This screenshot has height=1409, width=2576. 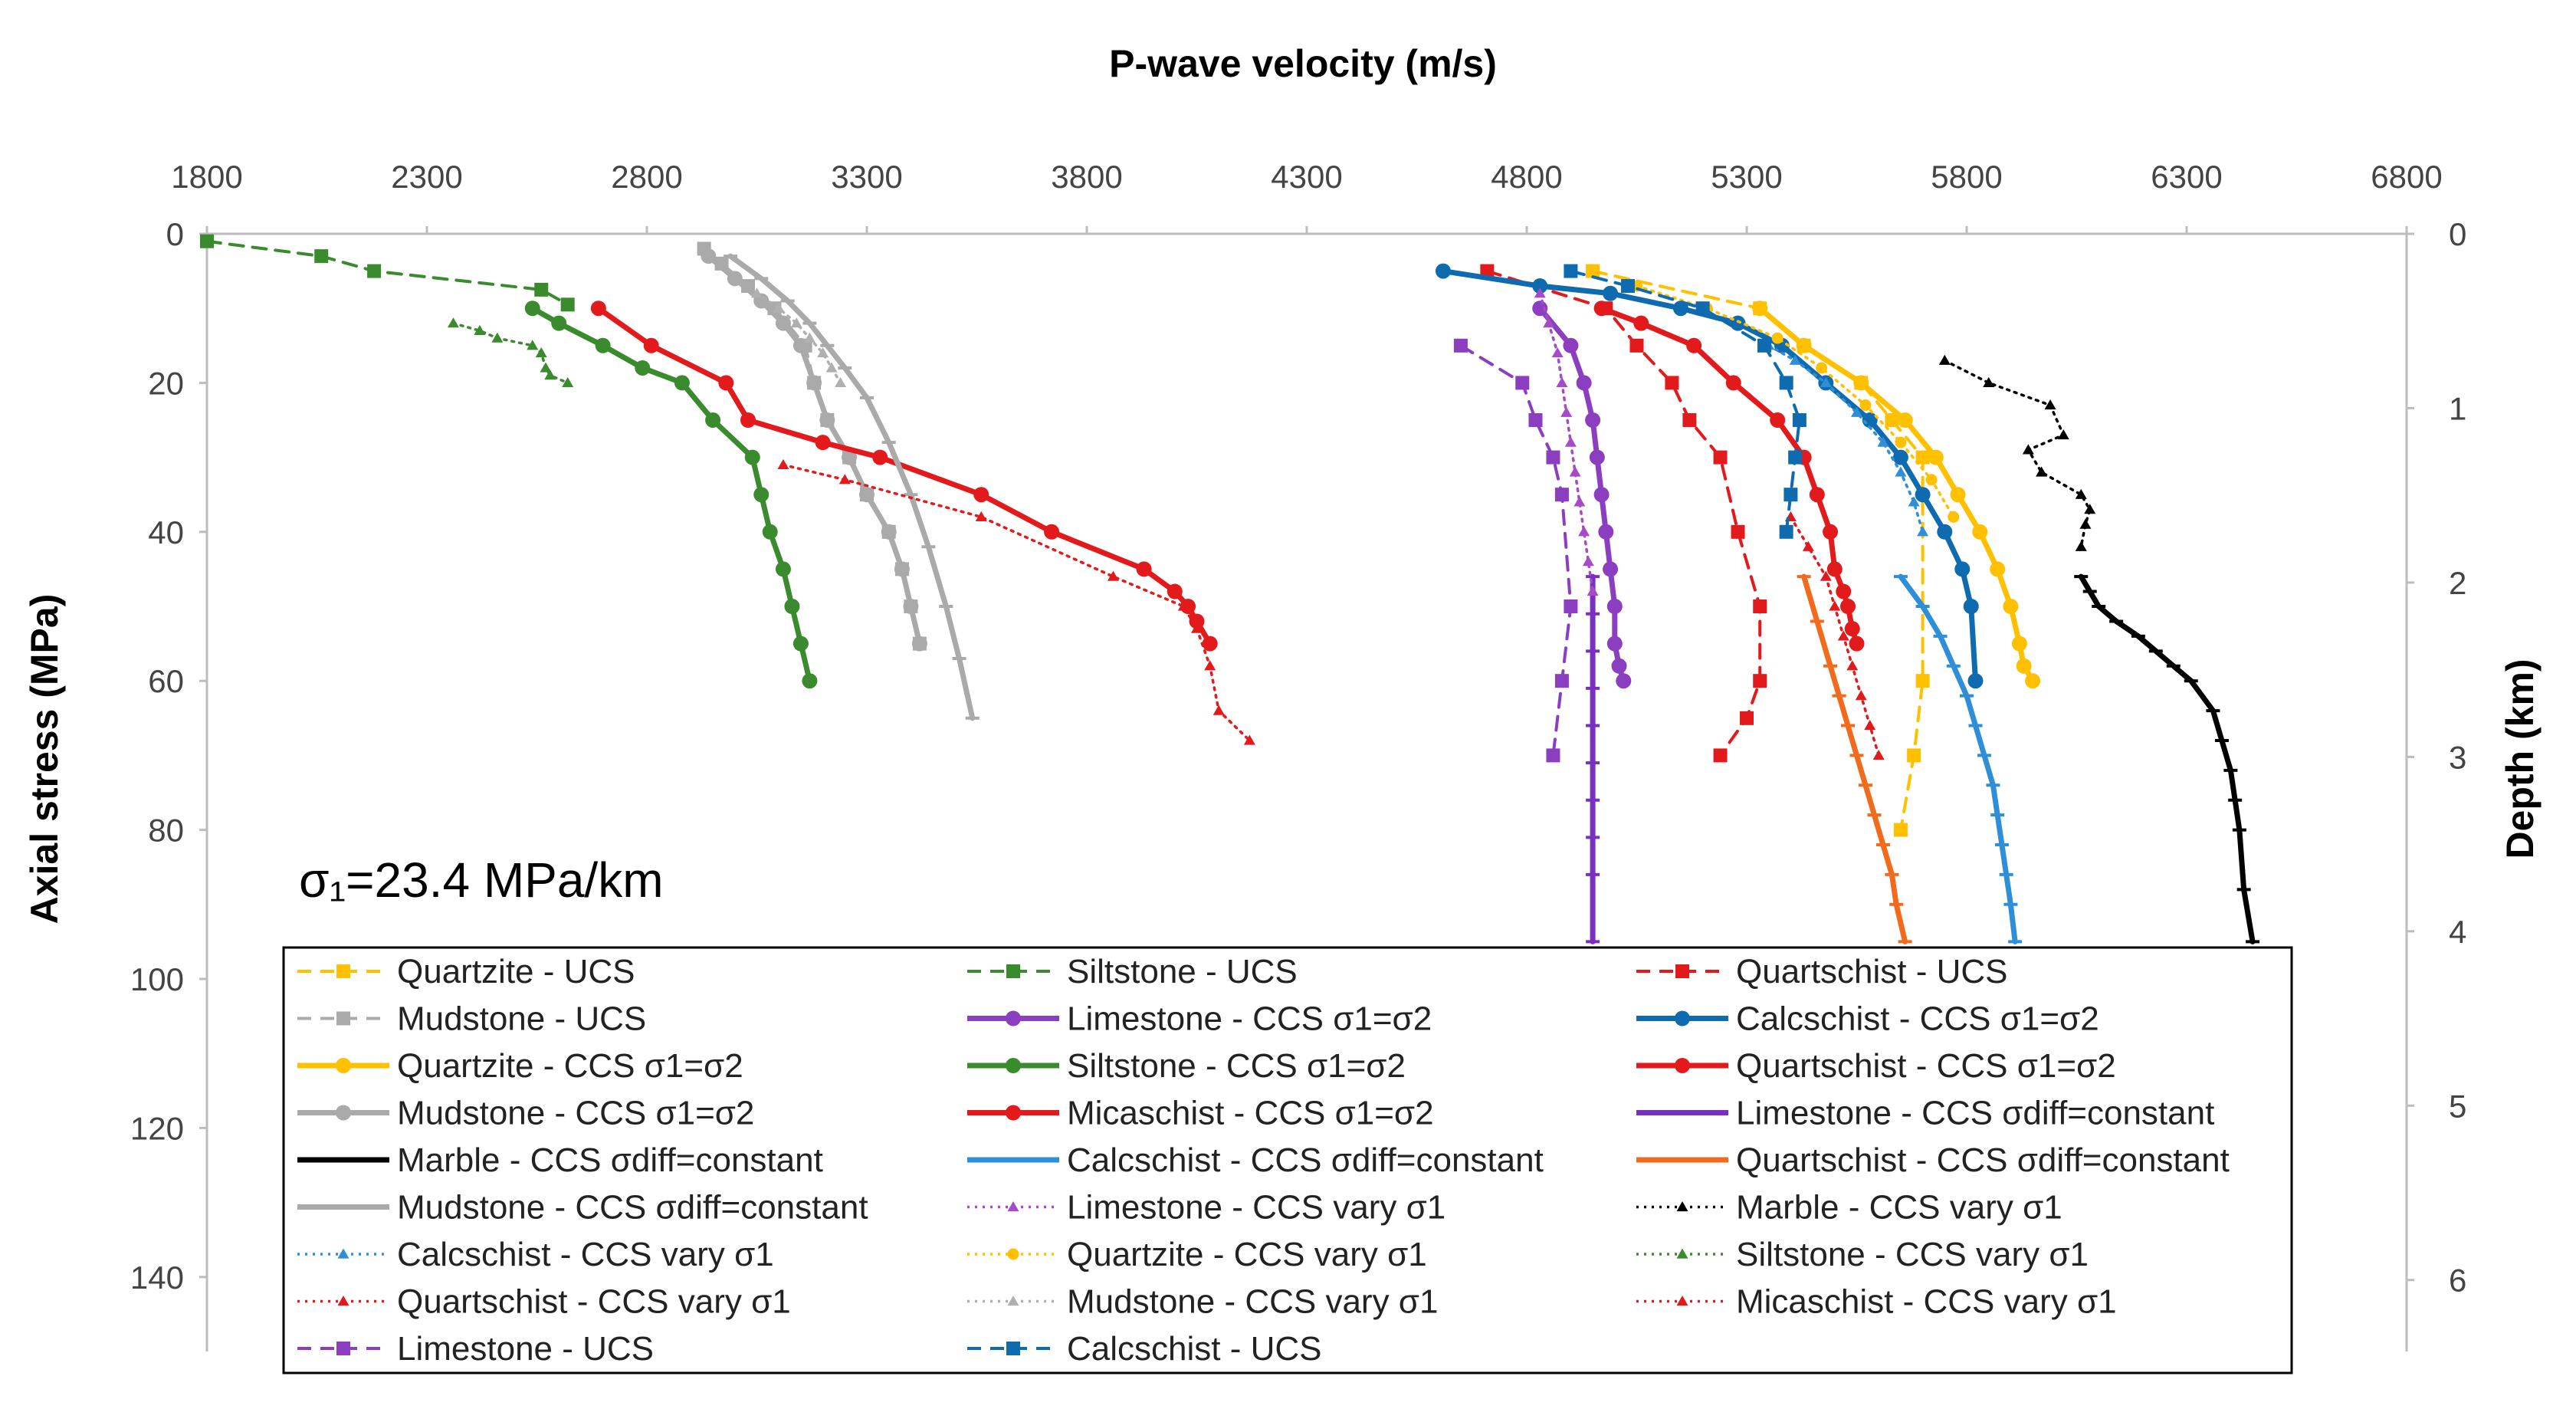 What do you see at coordinates (1983, 1160) in the screenshot?
I see `legend-label: Quartschist - CCS σdiff=constant` at bounding box center [1983, 1160].